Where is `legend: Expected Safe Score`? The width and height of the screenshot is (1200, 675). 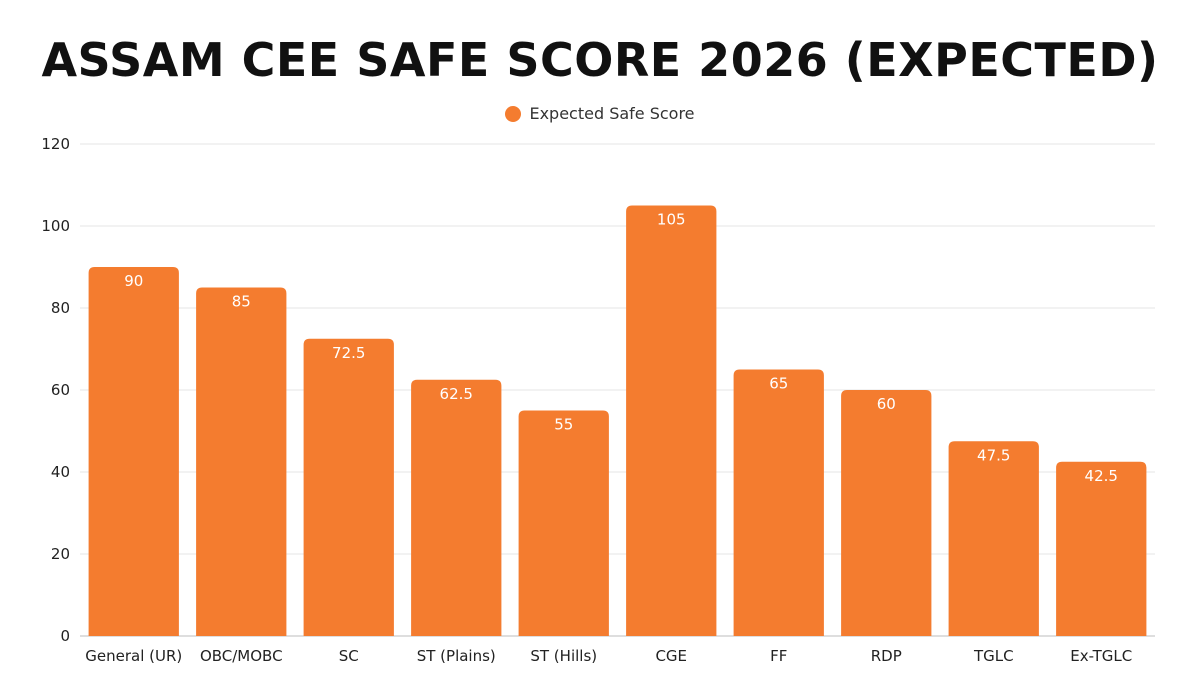 legend: Expected Safe Score is located at coordinates (600, 113).